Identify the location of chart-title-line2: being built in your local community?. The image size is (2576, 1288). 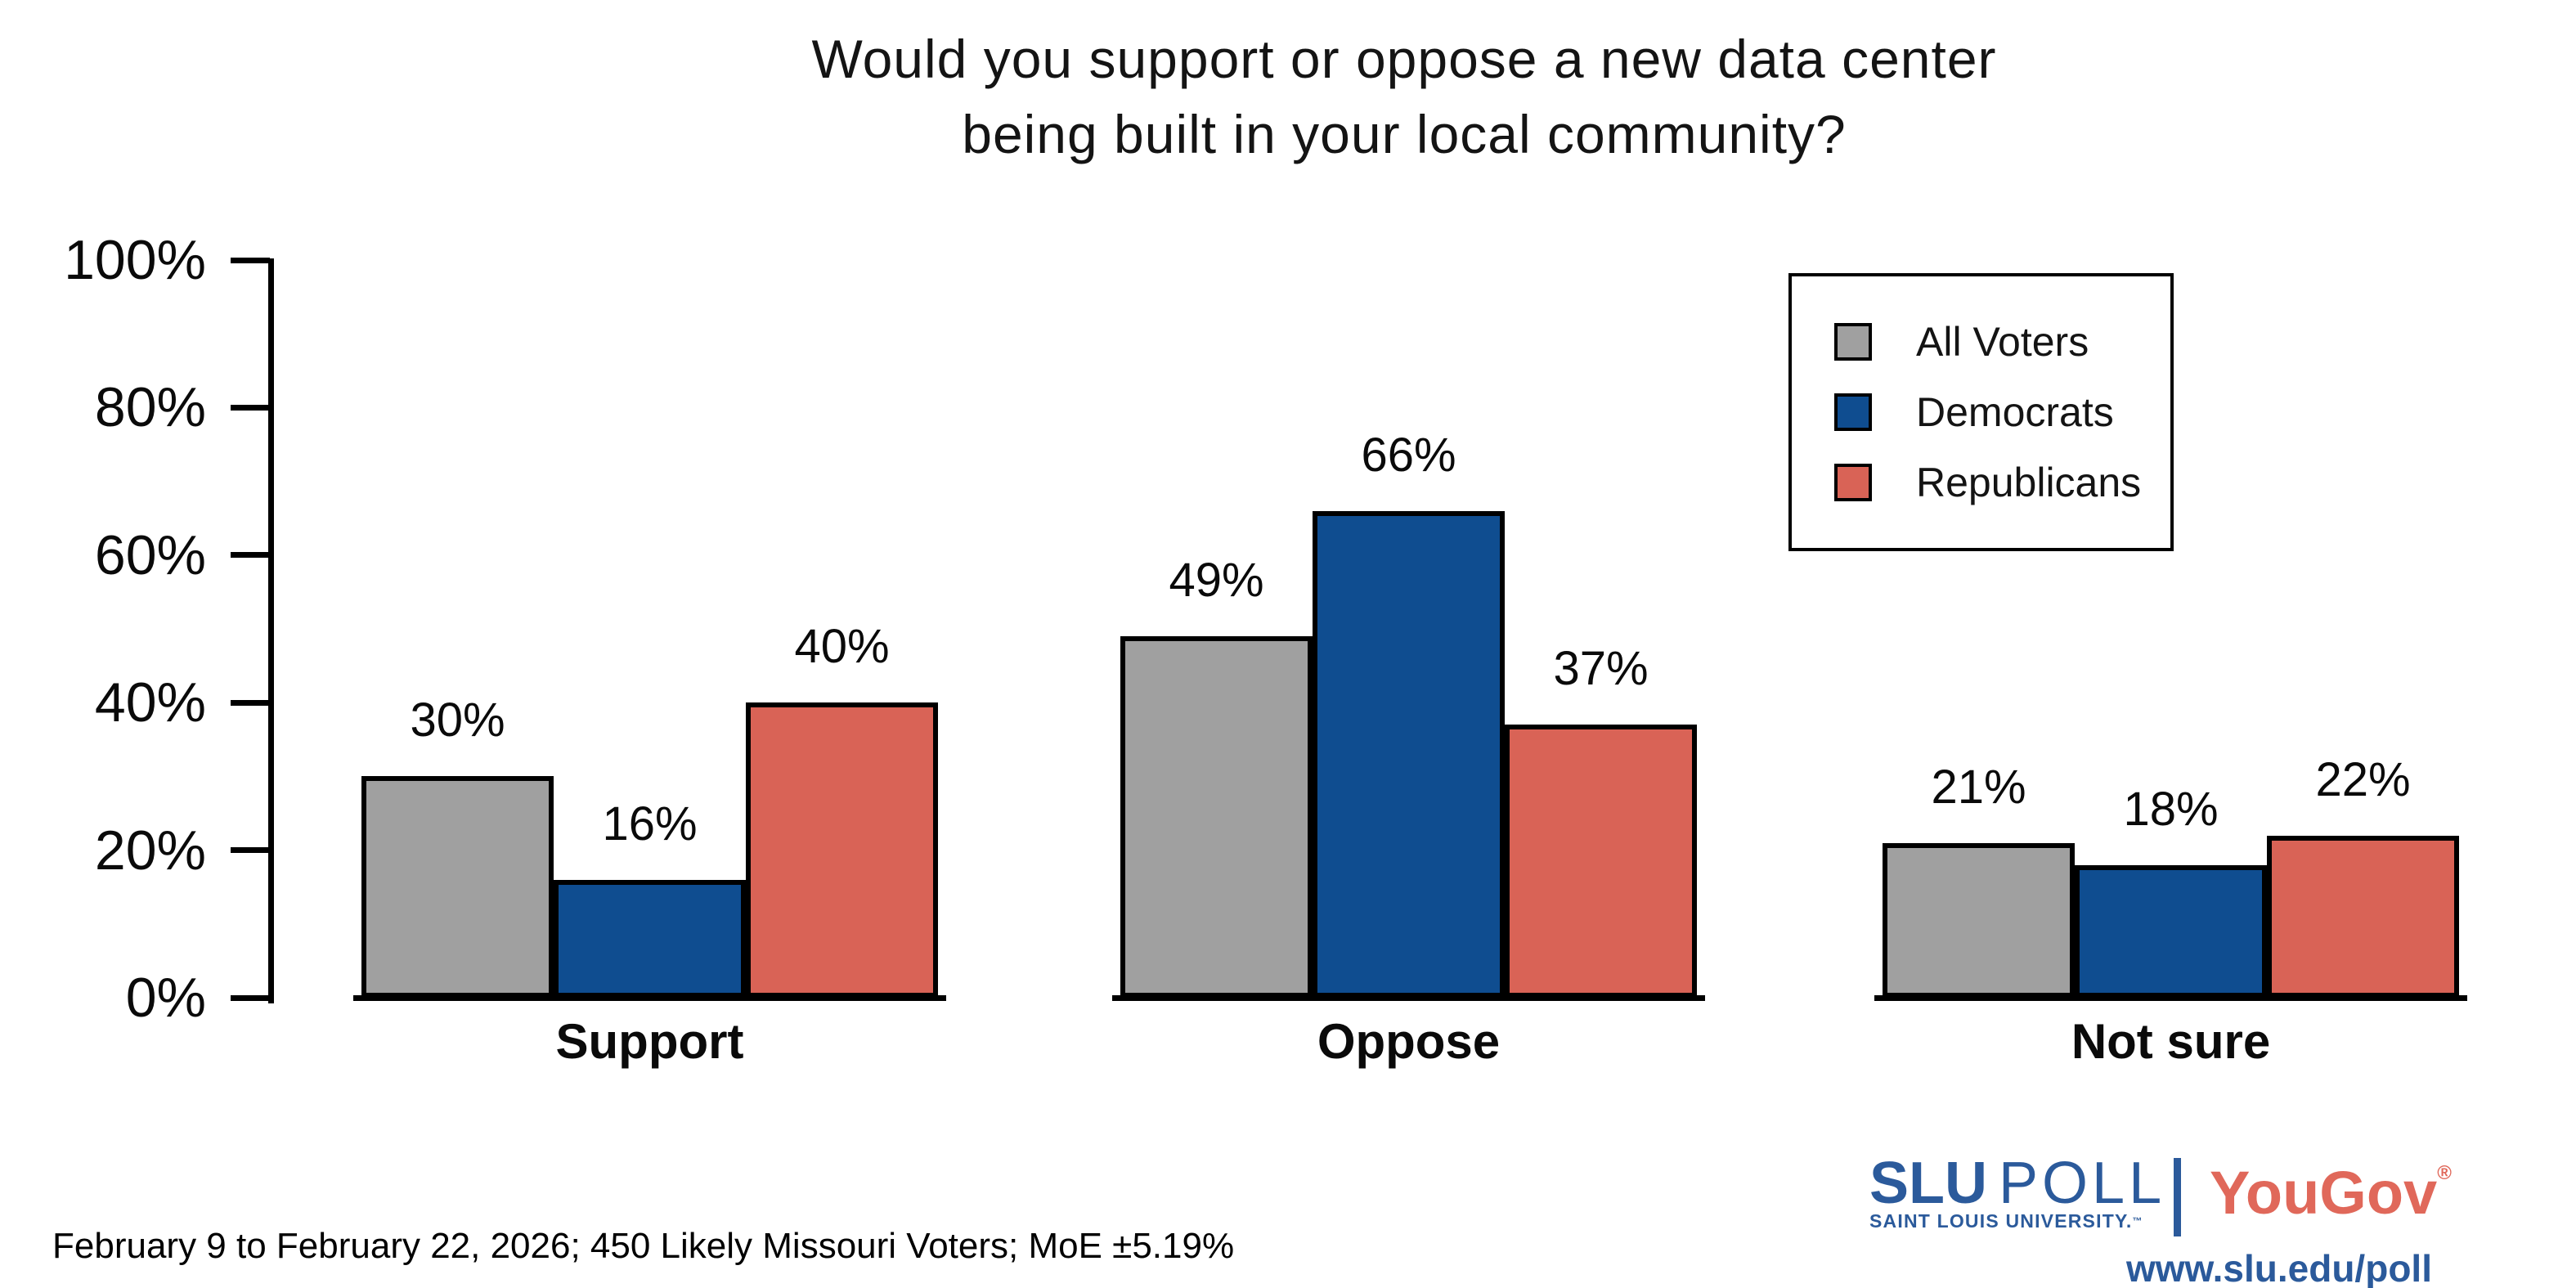
(1404, 134).